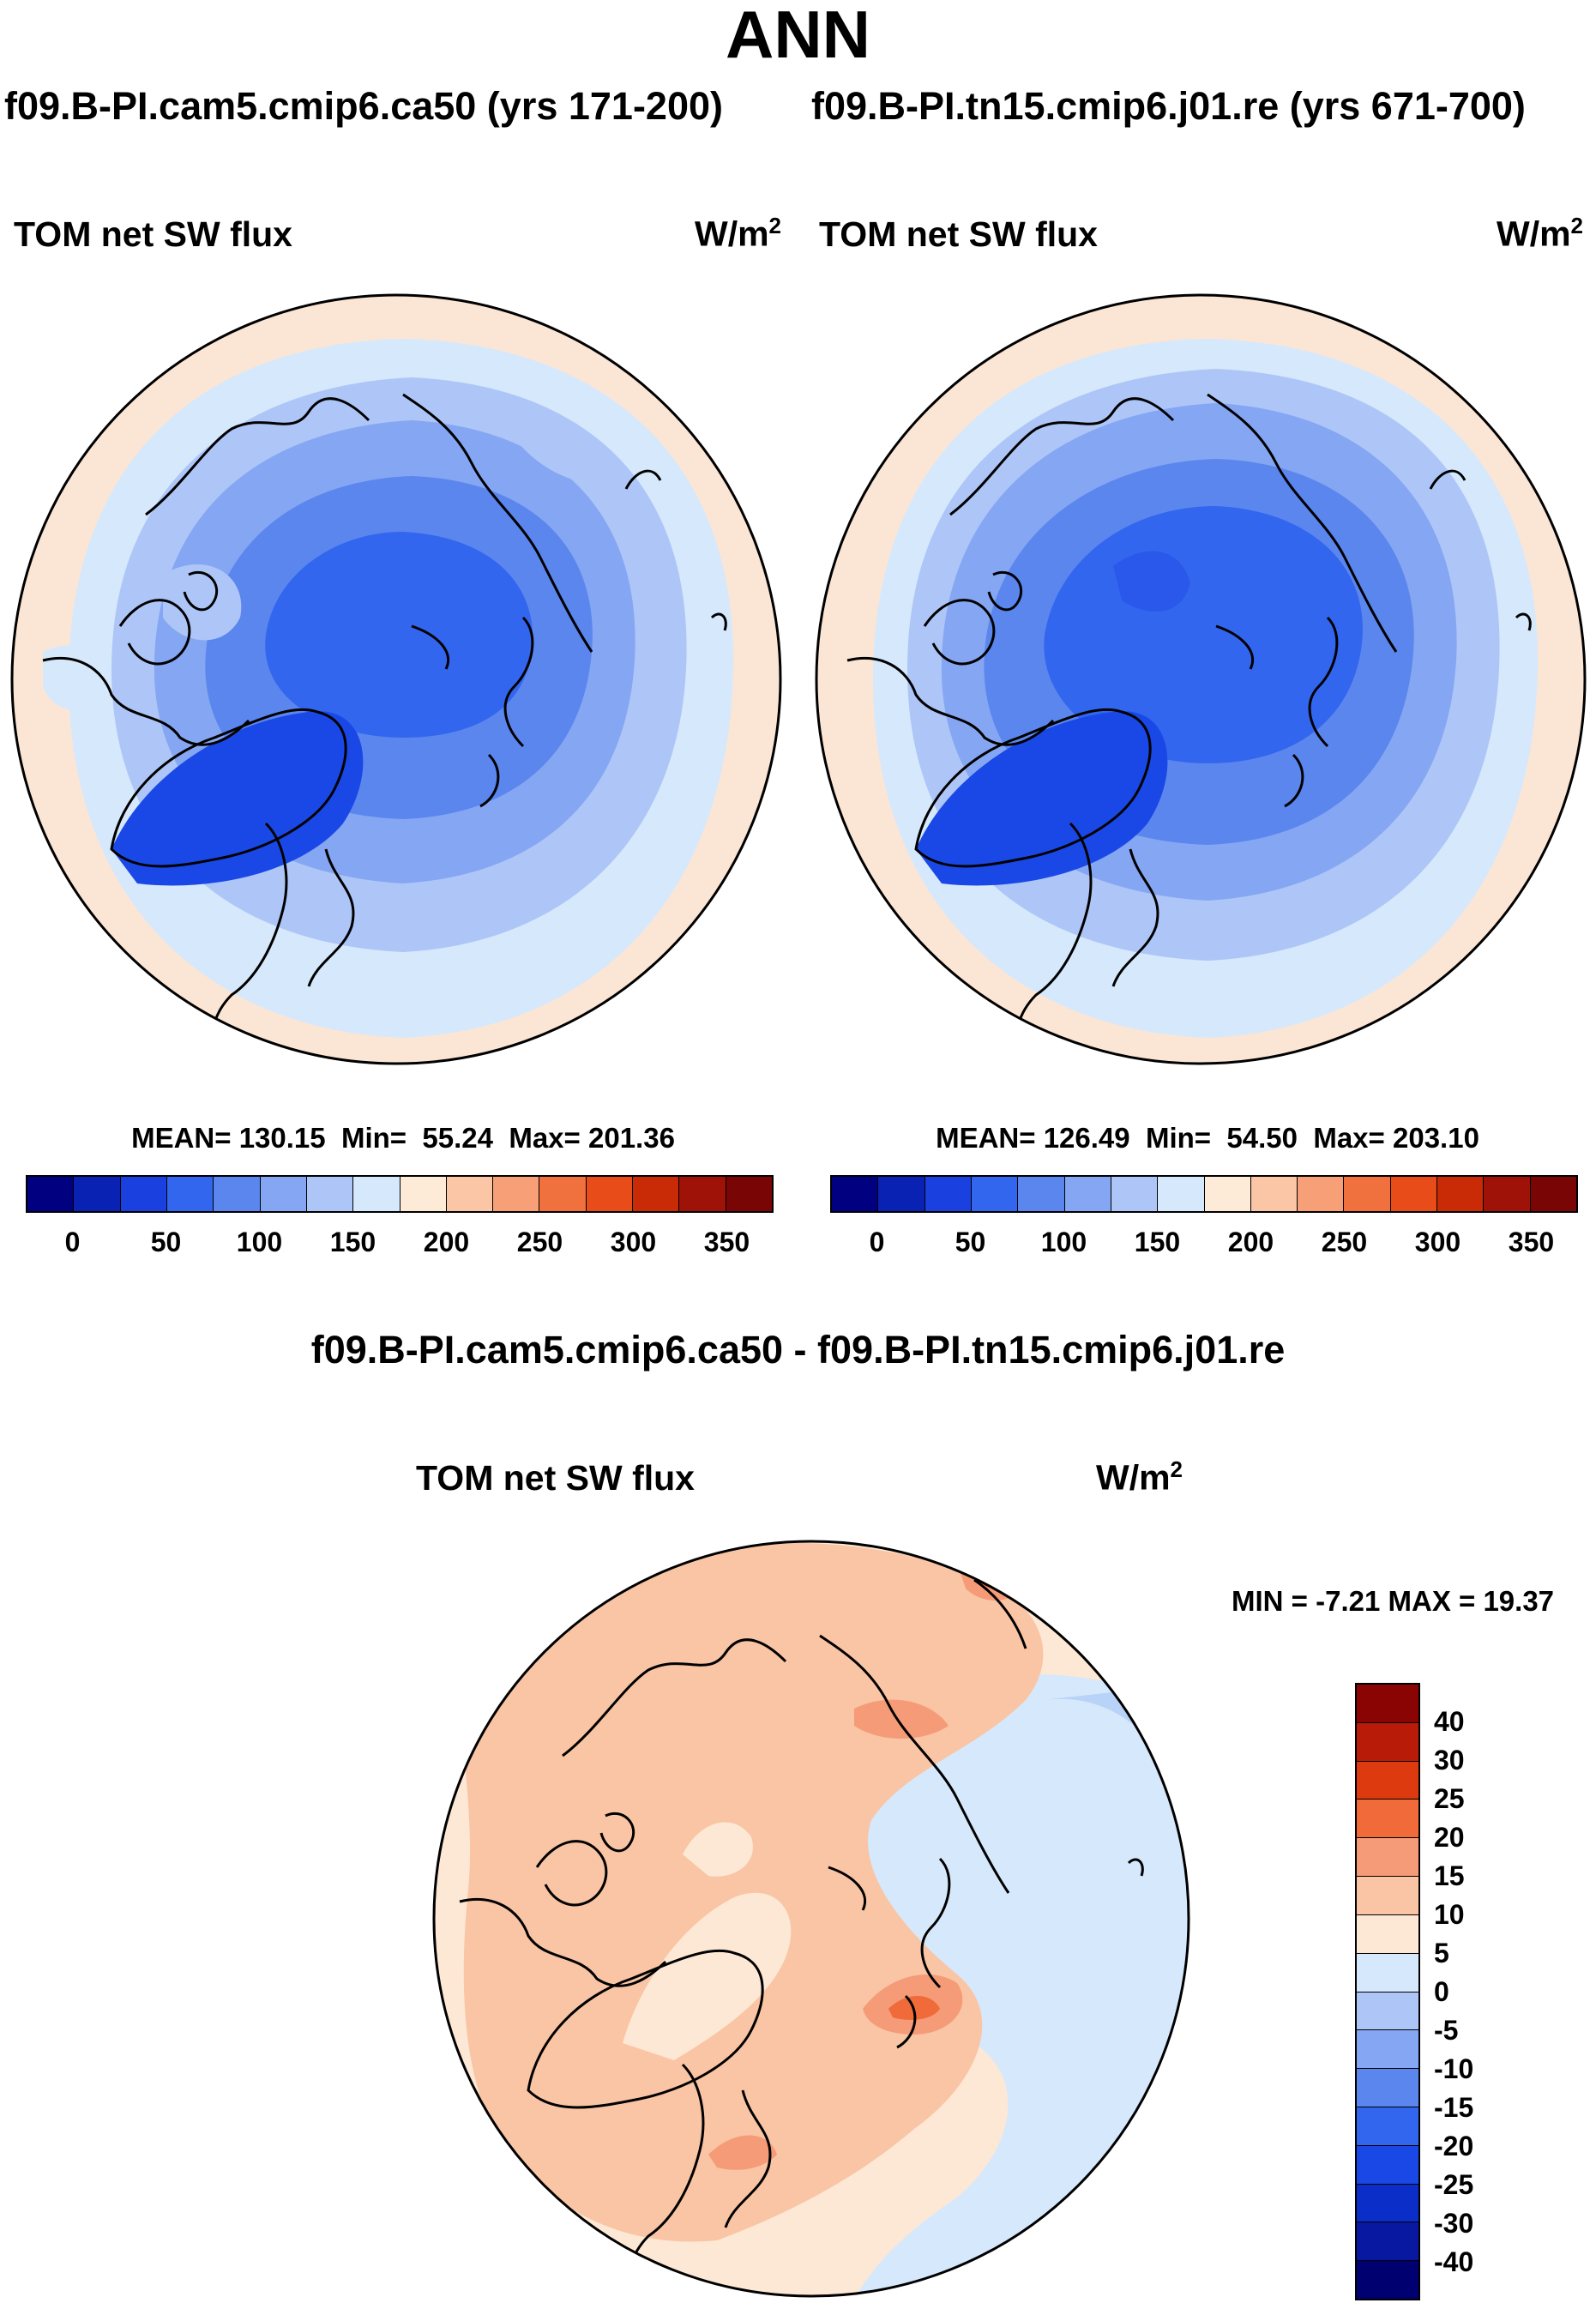  I want to click on diff-max-value: 19.37, so click(1519, 1601).